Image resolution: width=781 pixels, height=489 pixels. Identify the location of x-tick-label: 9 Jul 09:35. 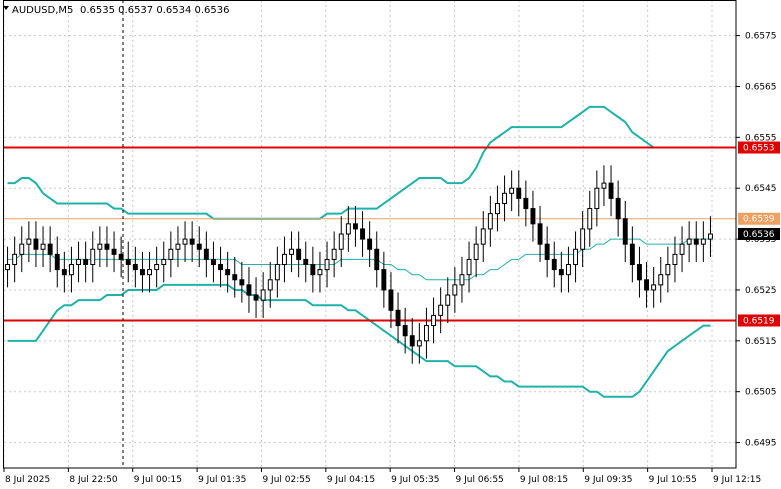
(608, 480).